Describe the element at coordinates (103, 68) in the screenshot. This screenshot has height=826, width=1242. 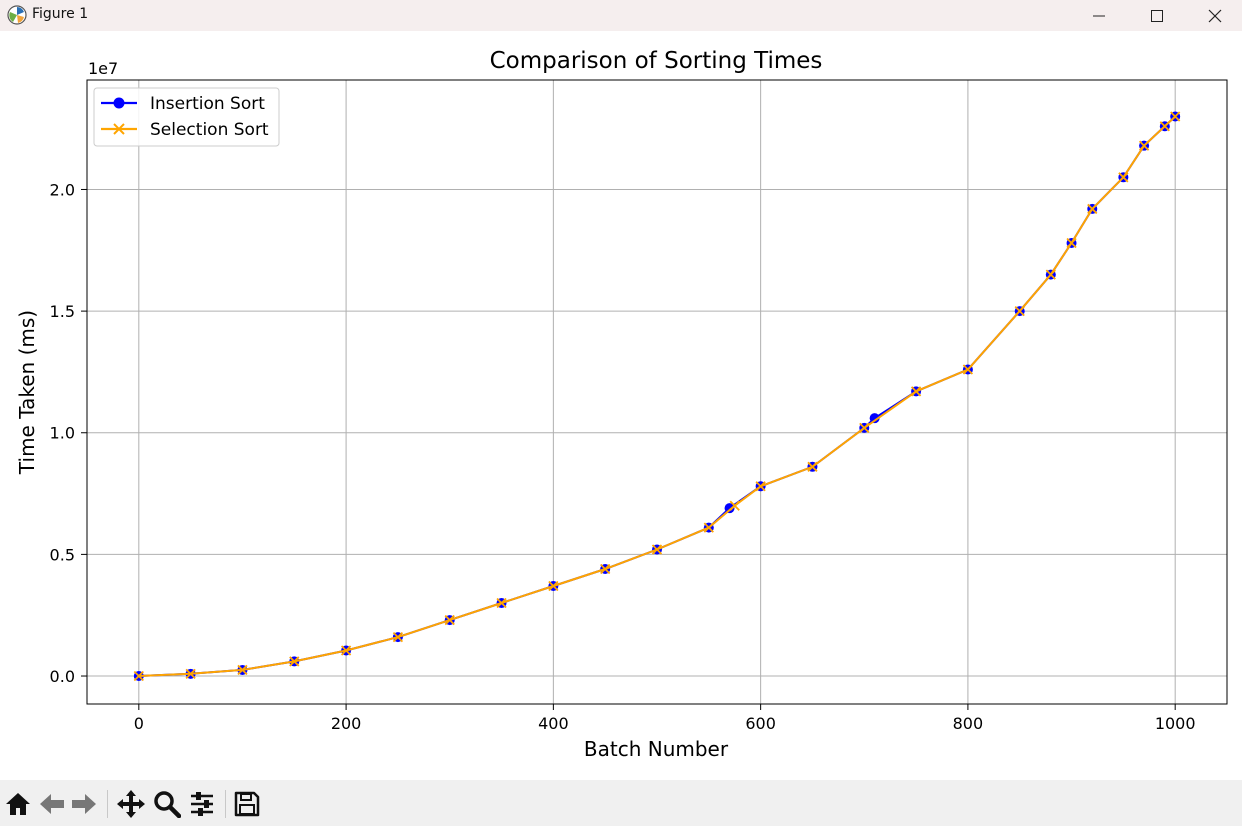
I see `y-offset-label: 1e7` at that location.